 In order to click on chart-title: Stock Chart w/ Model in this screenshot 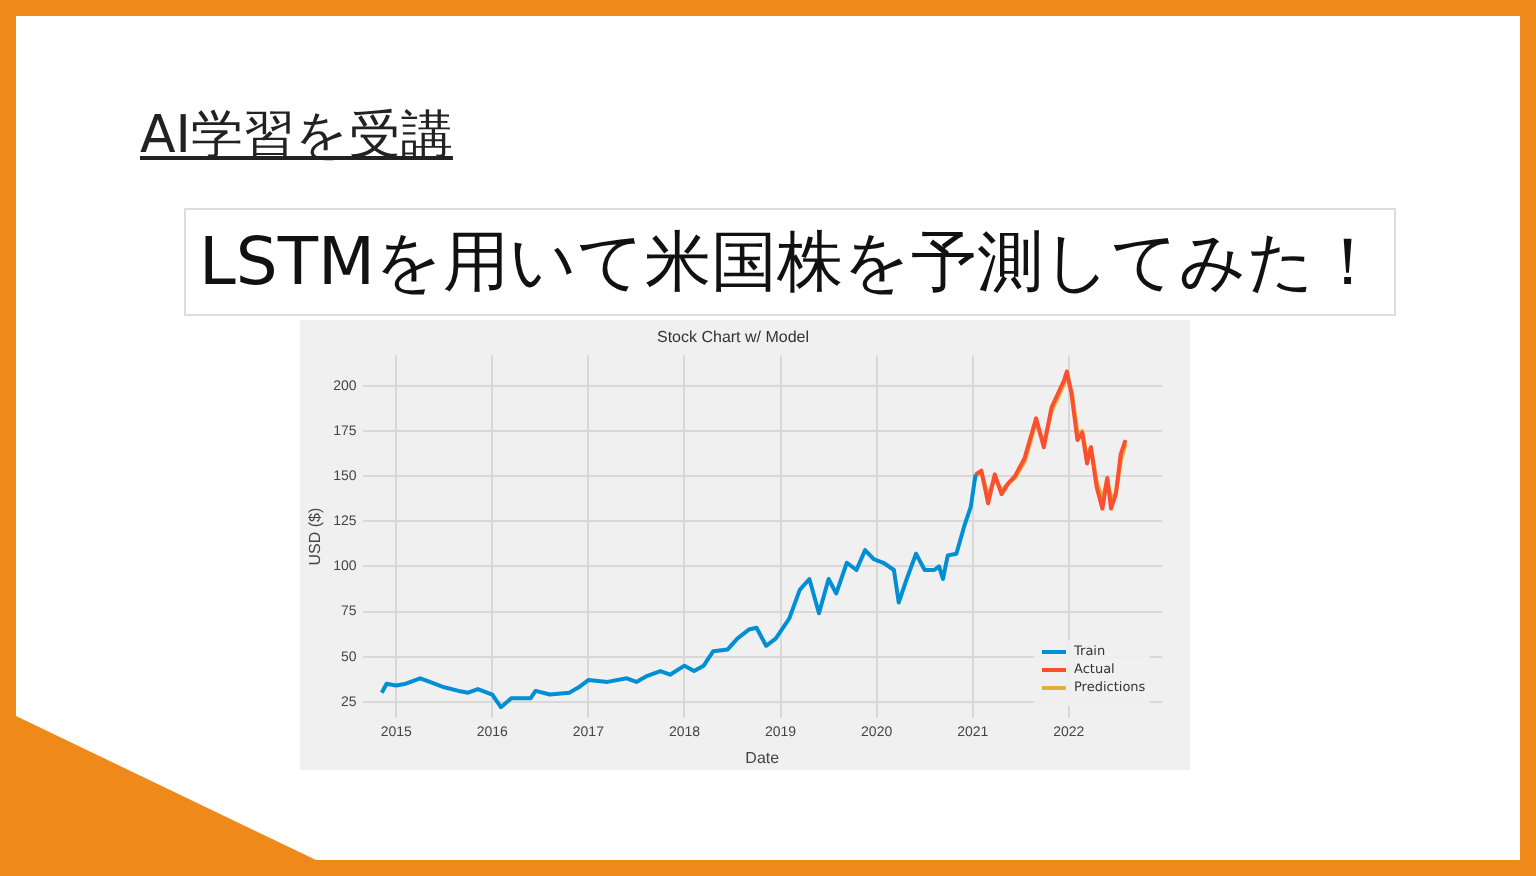, I will do `click(733, 337)`.